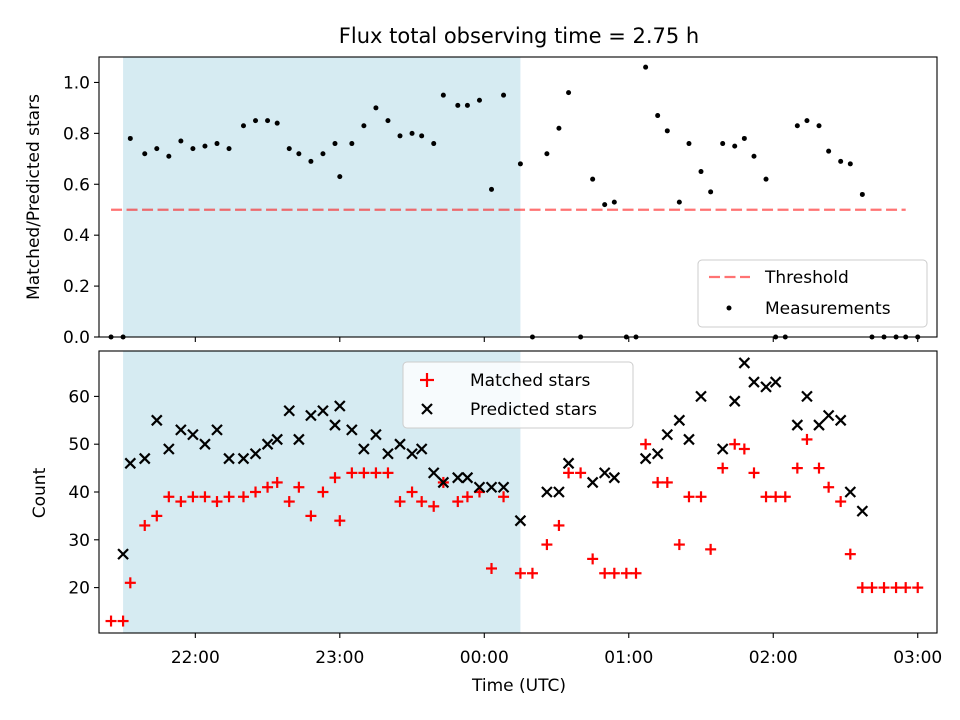  I want to click on count-x-tick-label: 23:00, so click(339, 658).